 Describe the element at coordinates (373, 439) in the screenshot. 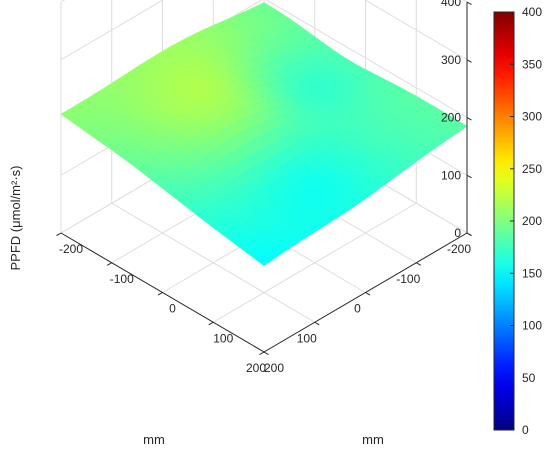

I see `y-axis-label: mm` at that location.